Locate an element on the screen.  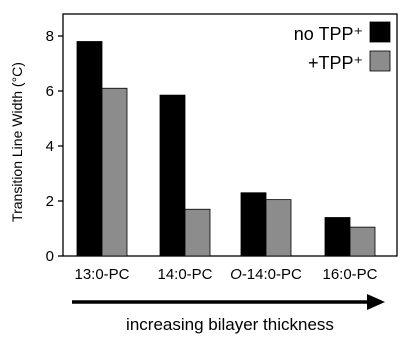
x-category-label: O-14:0-PC is located at coordinates (266, 274).